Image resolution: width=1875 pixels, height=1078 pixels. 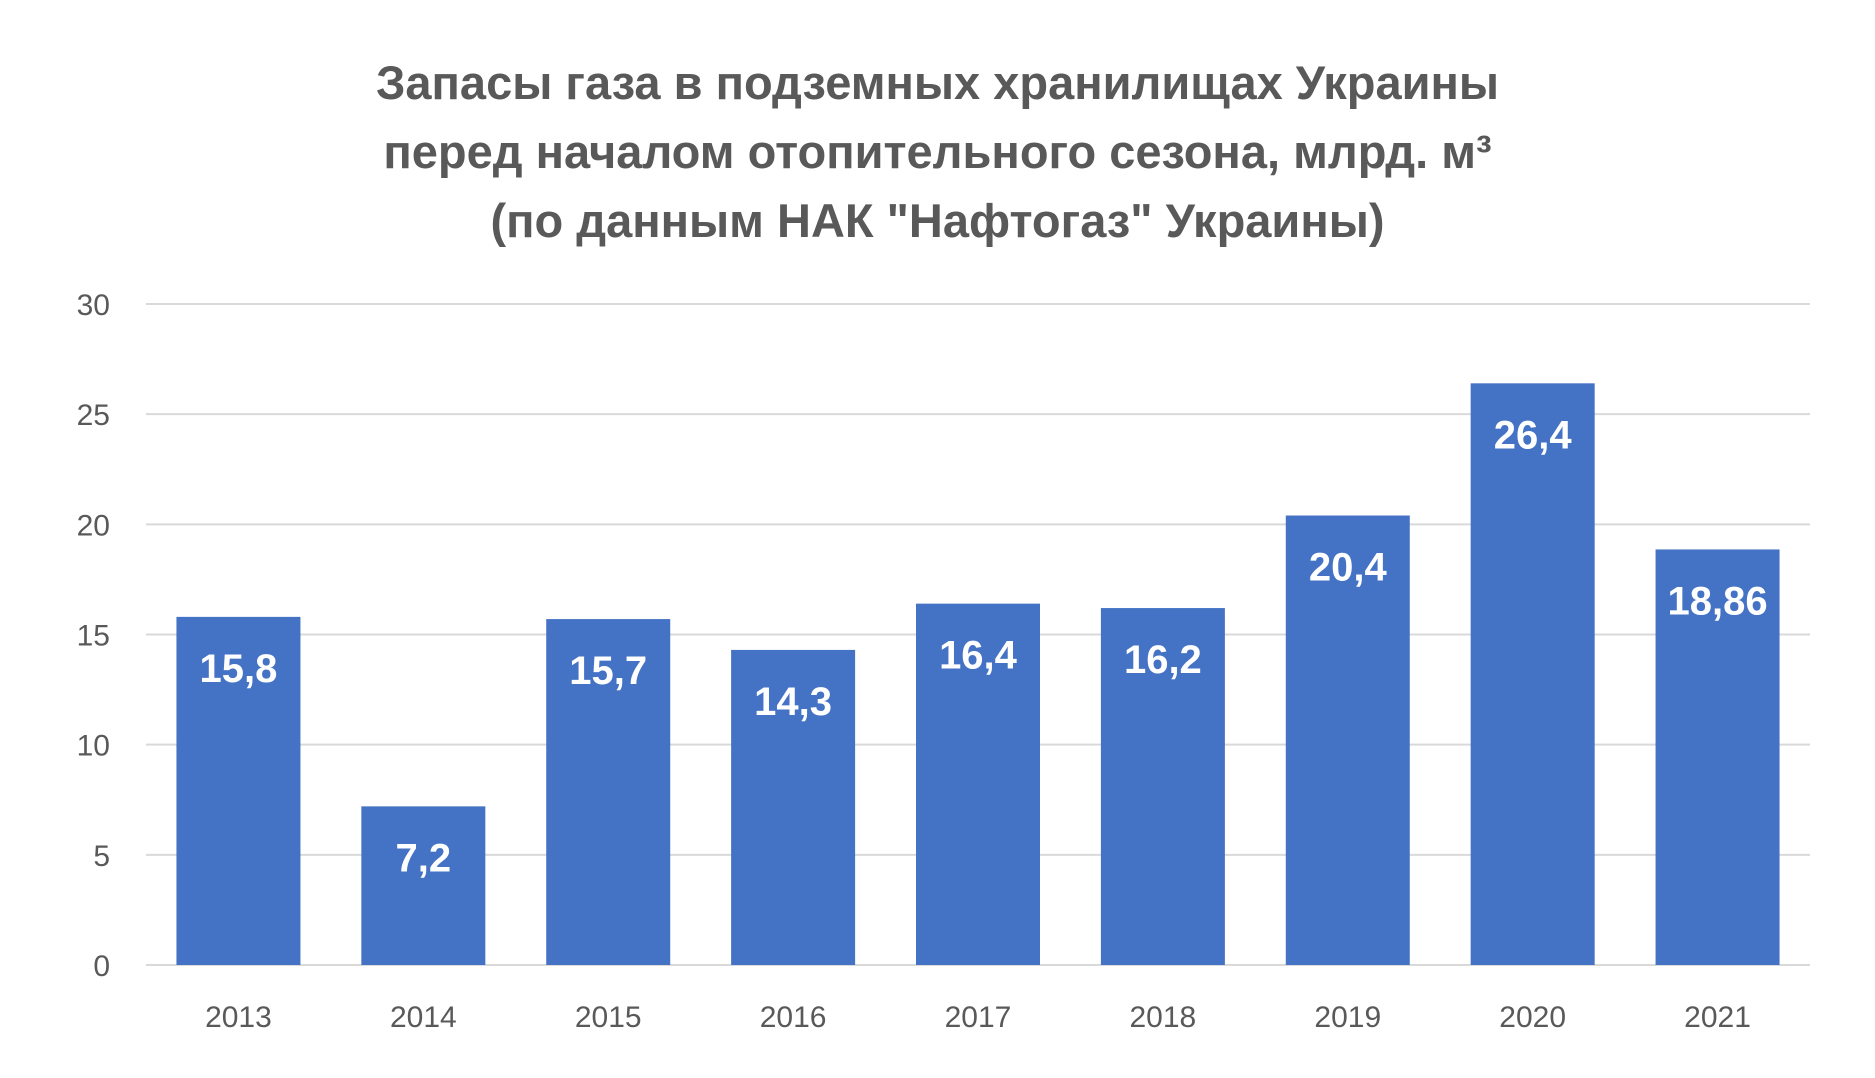 What do you see at coordinates (239, 669) in the screenshot?
I see `data-label: 15,8` at bounding box center [239, 669].